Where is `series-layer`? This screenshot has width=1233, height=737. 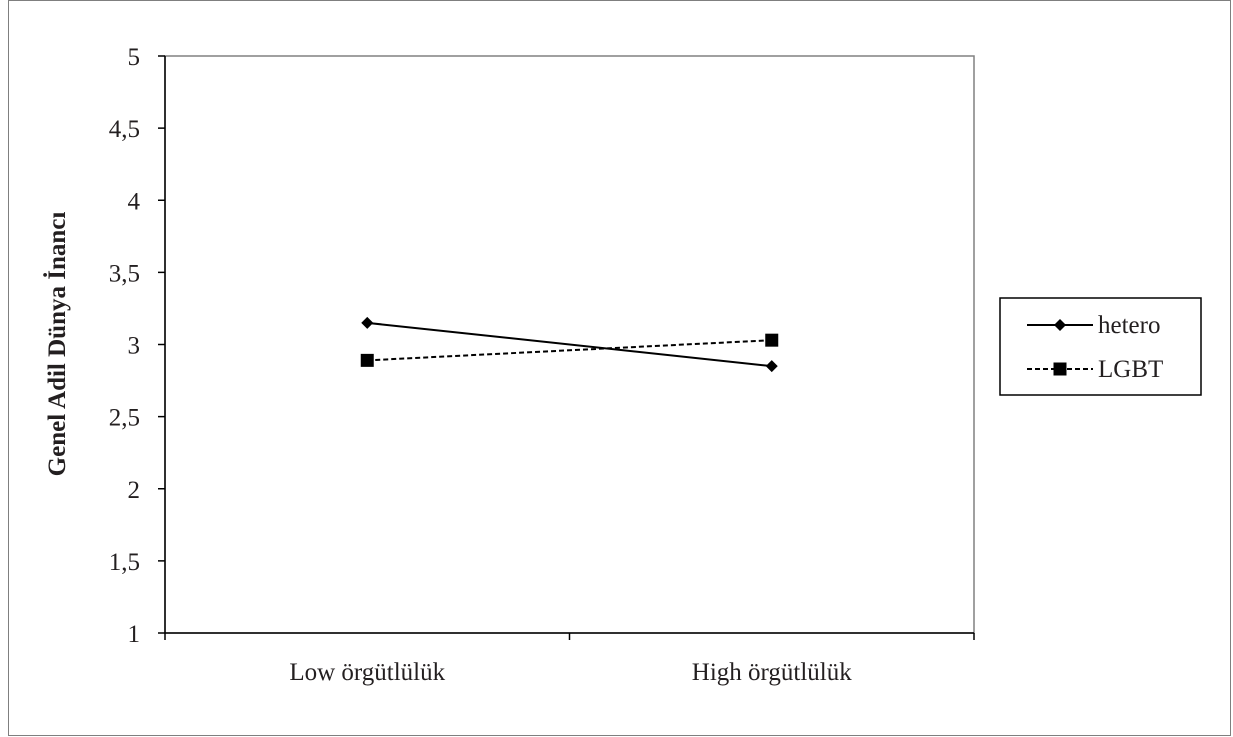
series-layer is located at coordinates (569, 344).